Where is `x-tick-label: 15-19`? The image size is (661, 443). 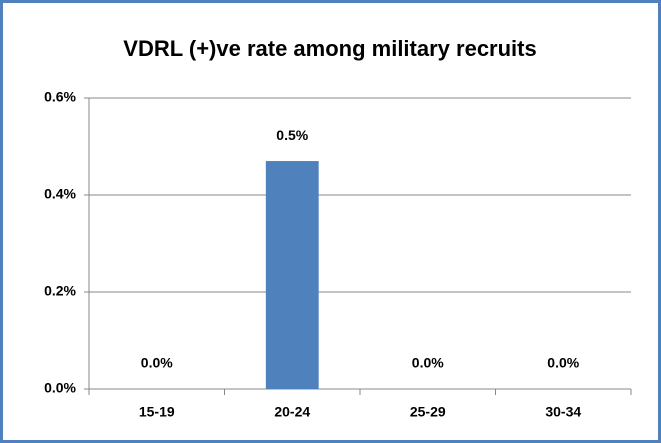
x-tick-label: 15-19 is located at coordinates (157, 412).